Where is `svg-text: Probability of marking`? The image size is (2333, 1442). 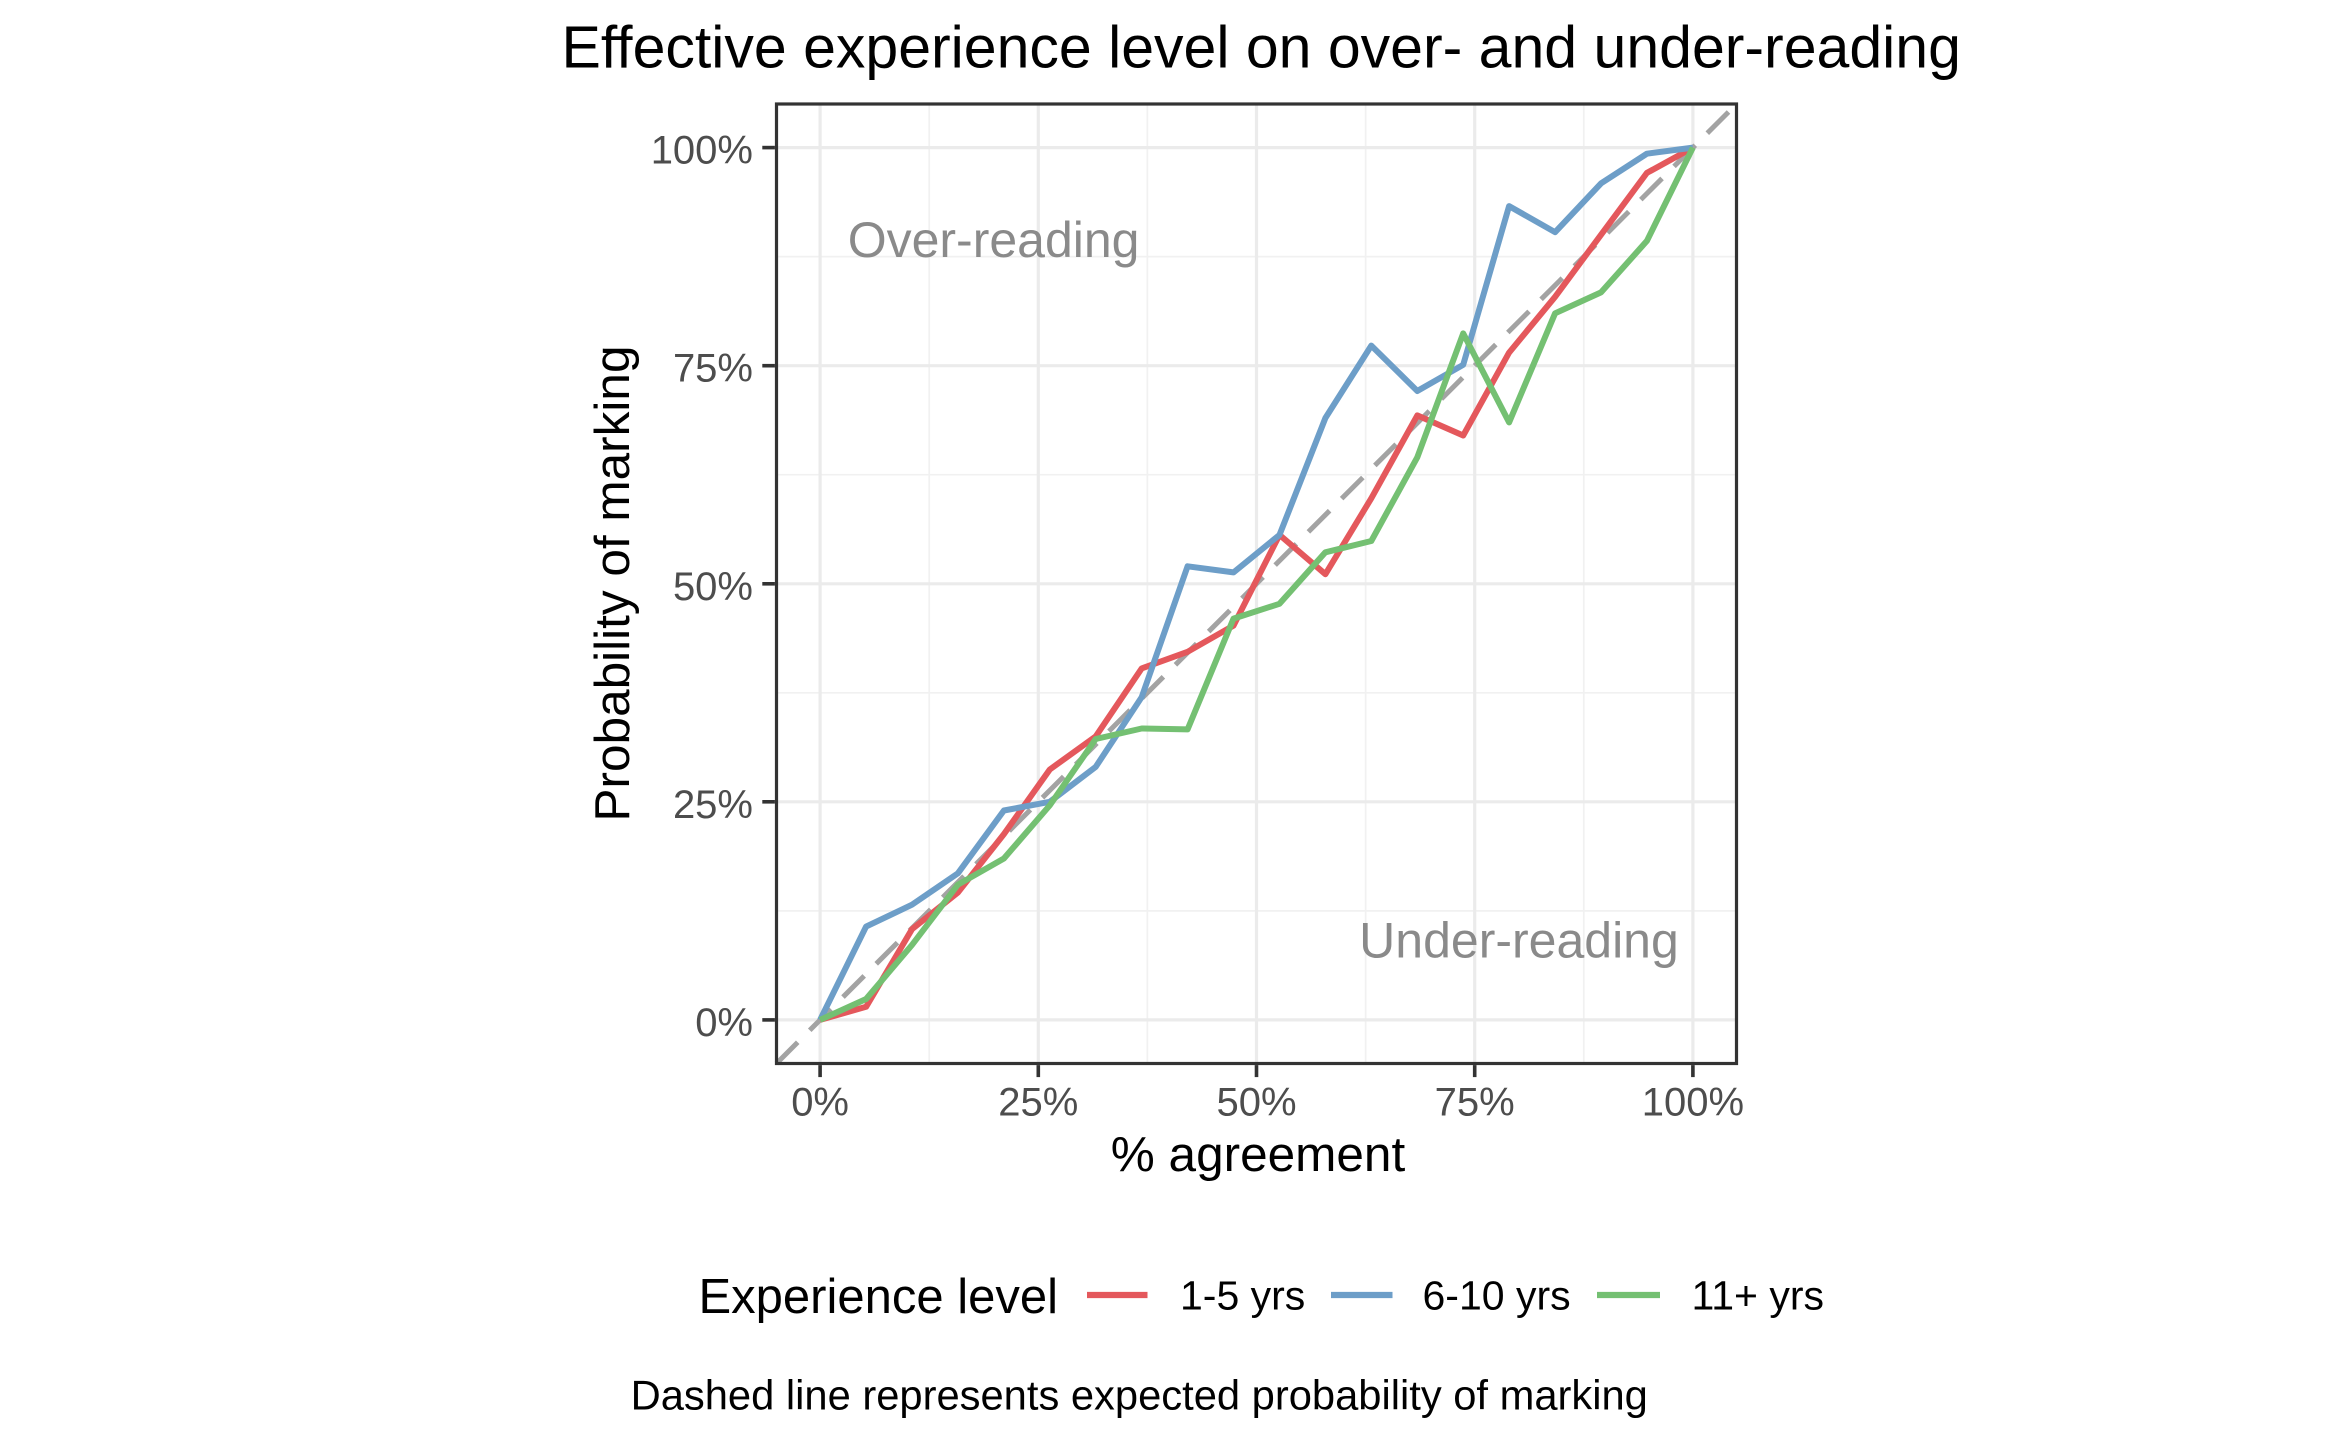
svg-text: Probability of marking is located at coordinates (612, 584).